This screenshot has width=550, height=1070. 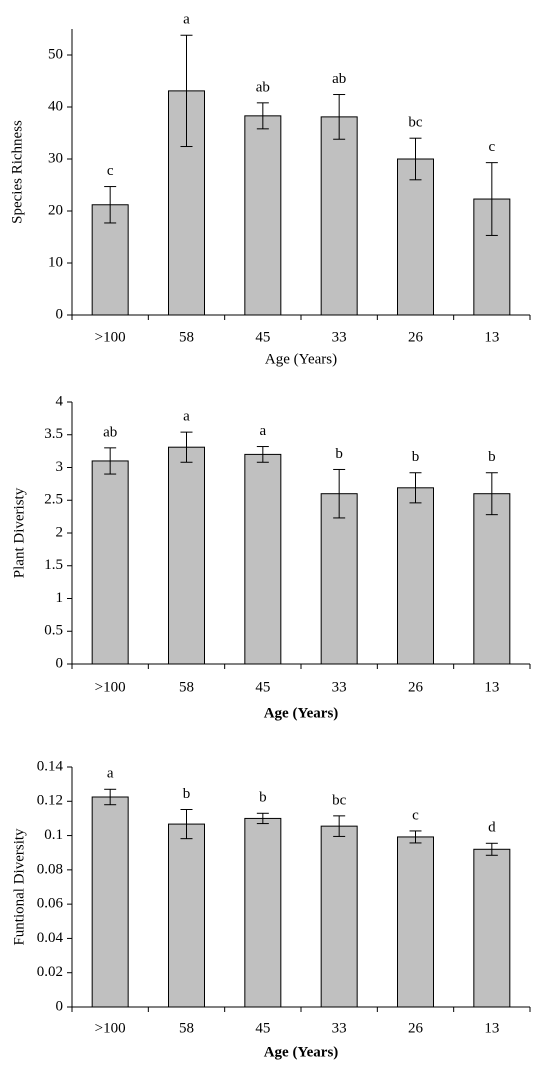 I want to click on y-tick-label: 0.08, so click(x=50, y=869).